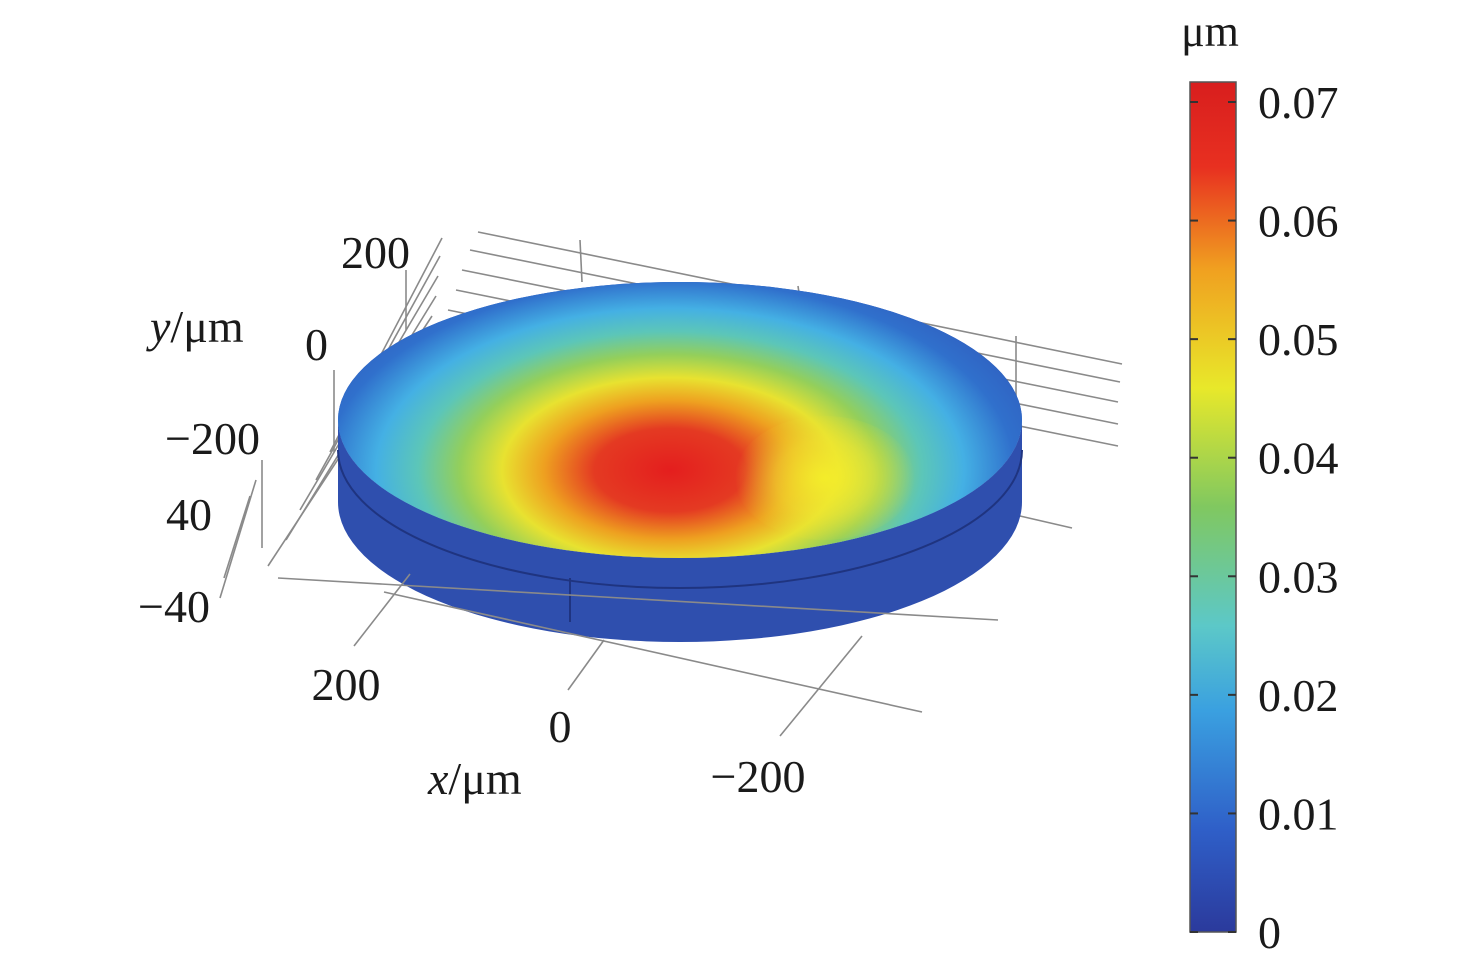  I want to click on disk-side, so click(680, 531).